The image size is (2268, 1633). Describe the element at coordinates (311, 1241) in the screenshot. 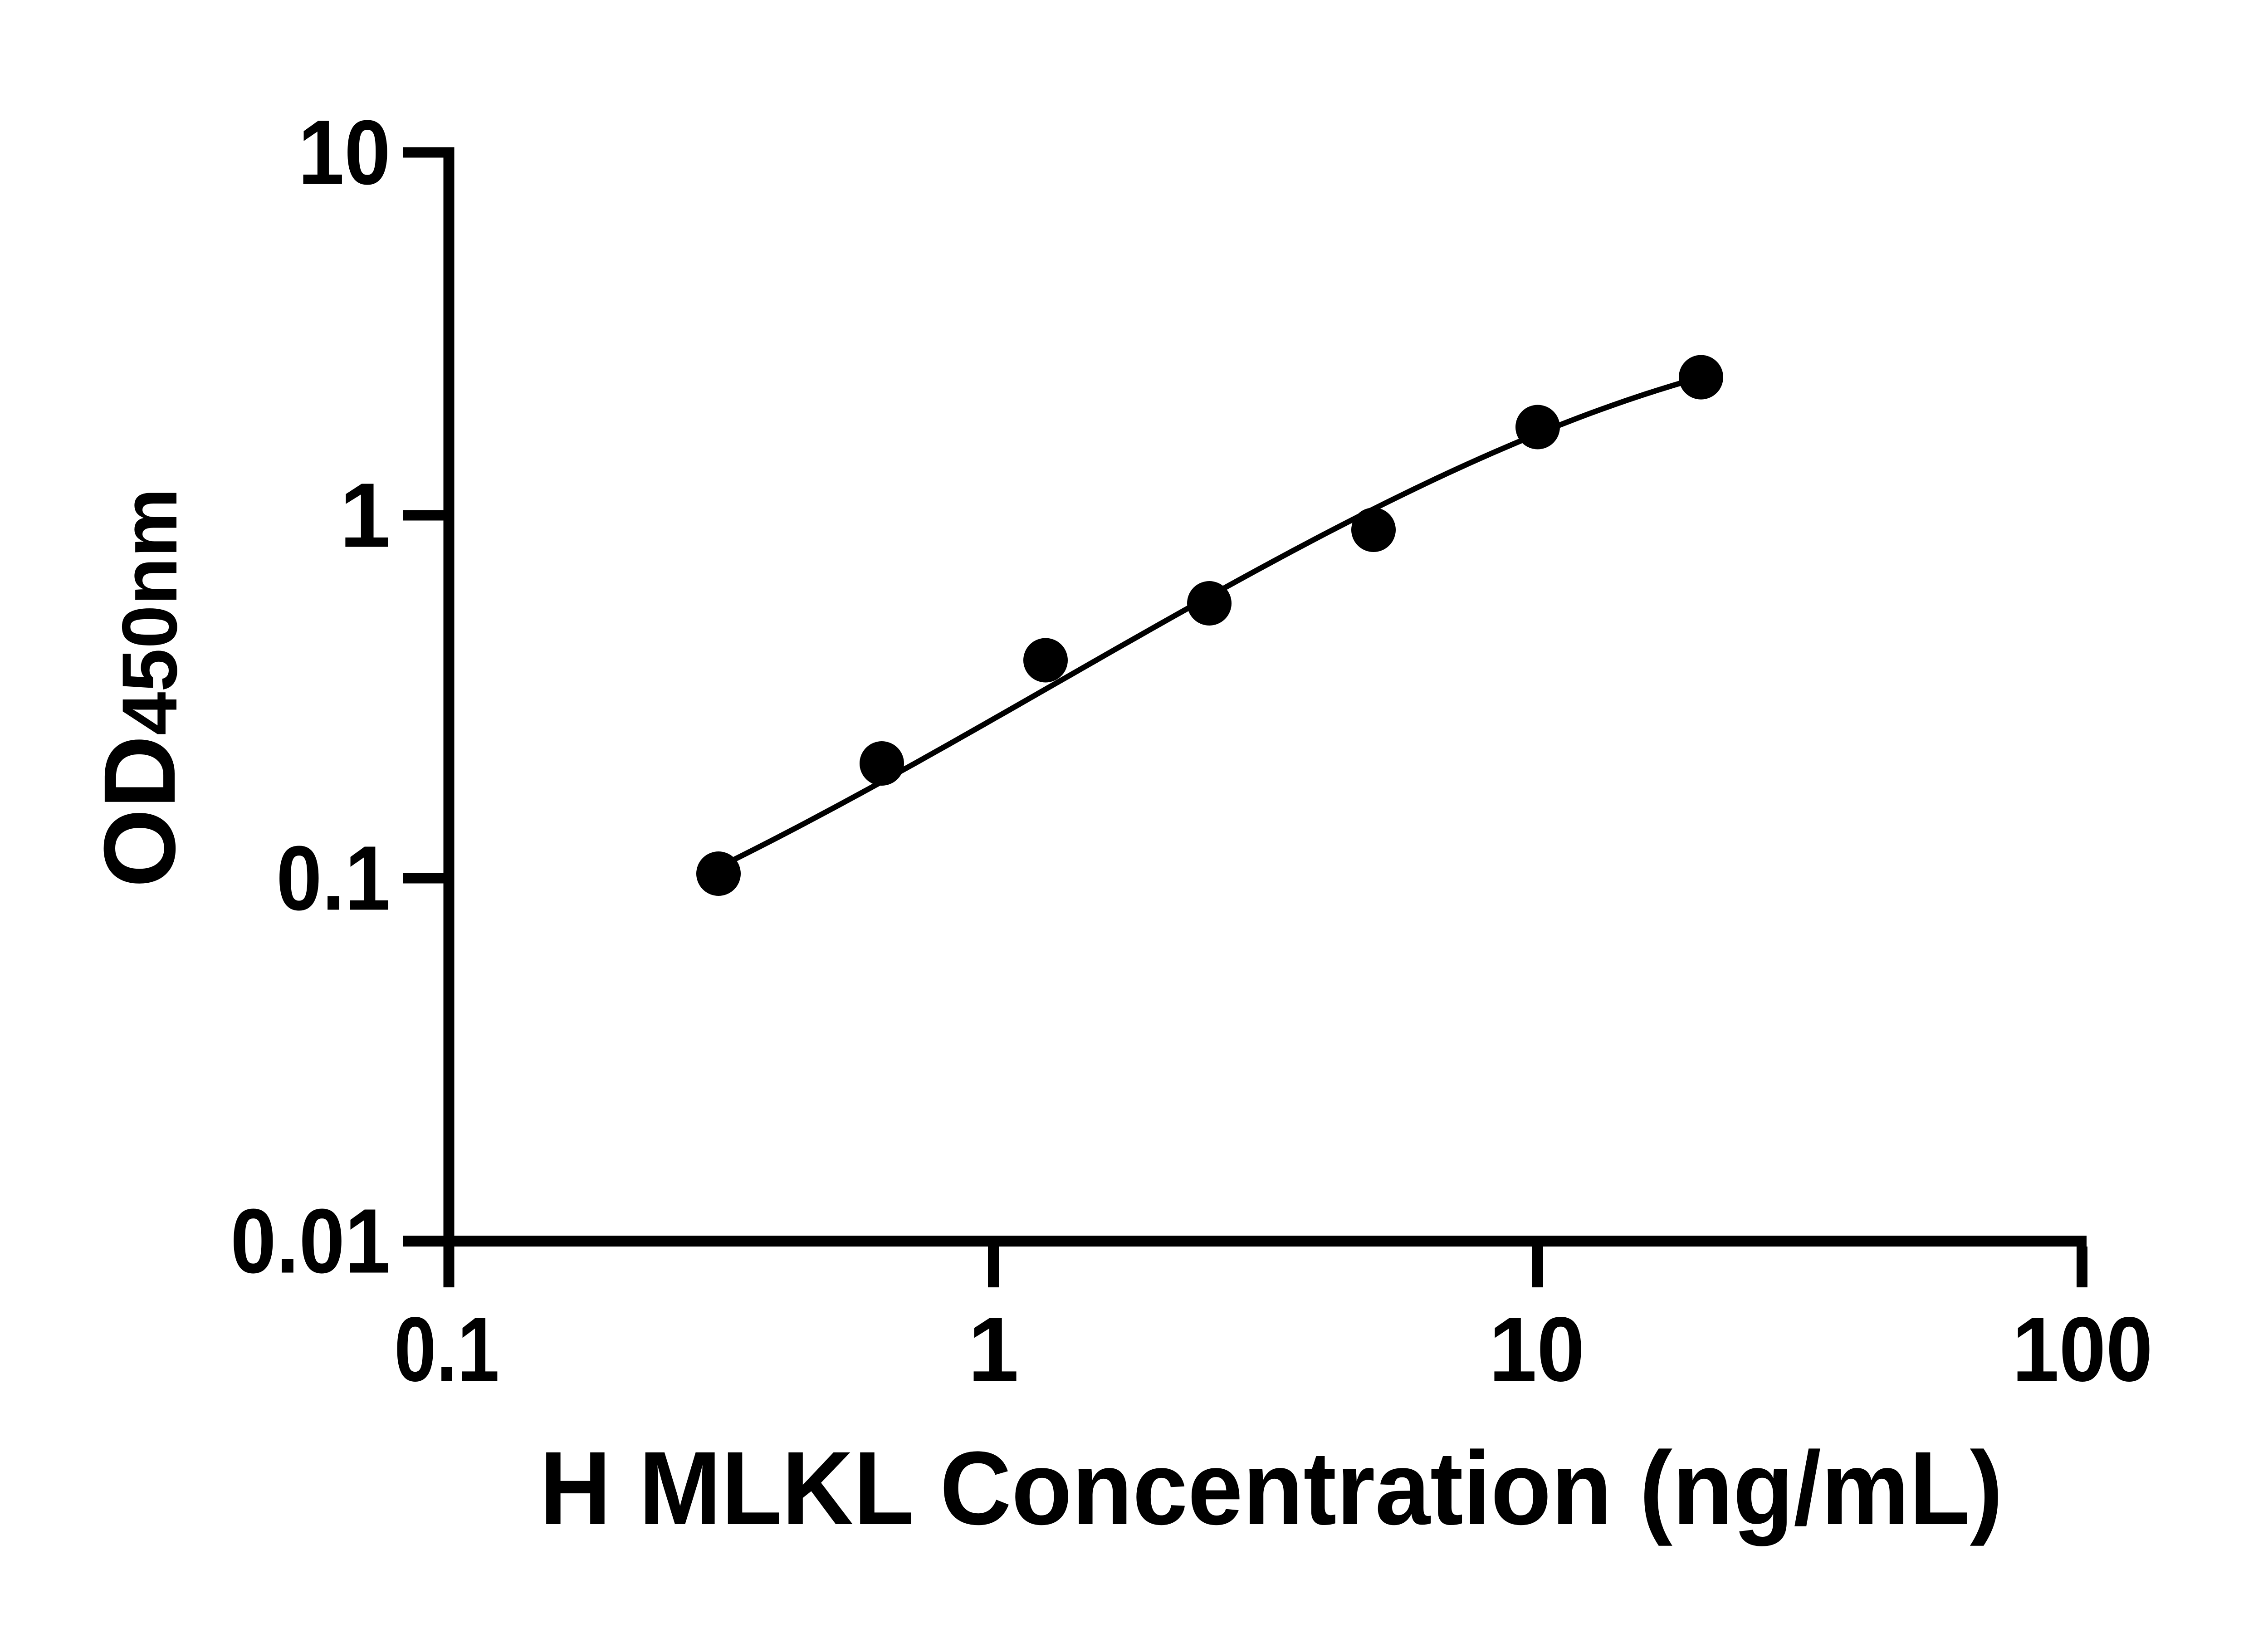

I see `svg-text: 0.01` at that location.